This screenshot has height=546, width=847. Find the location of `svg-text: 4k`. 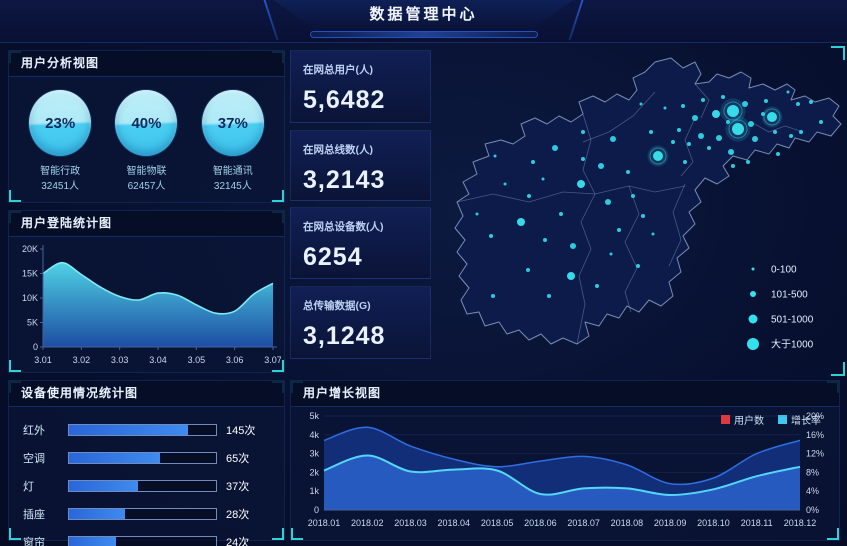

svg-text: 4k is located at coordinates (314, 435).